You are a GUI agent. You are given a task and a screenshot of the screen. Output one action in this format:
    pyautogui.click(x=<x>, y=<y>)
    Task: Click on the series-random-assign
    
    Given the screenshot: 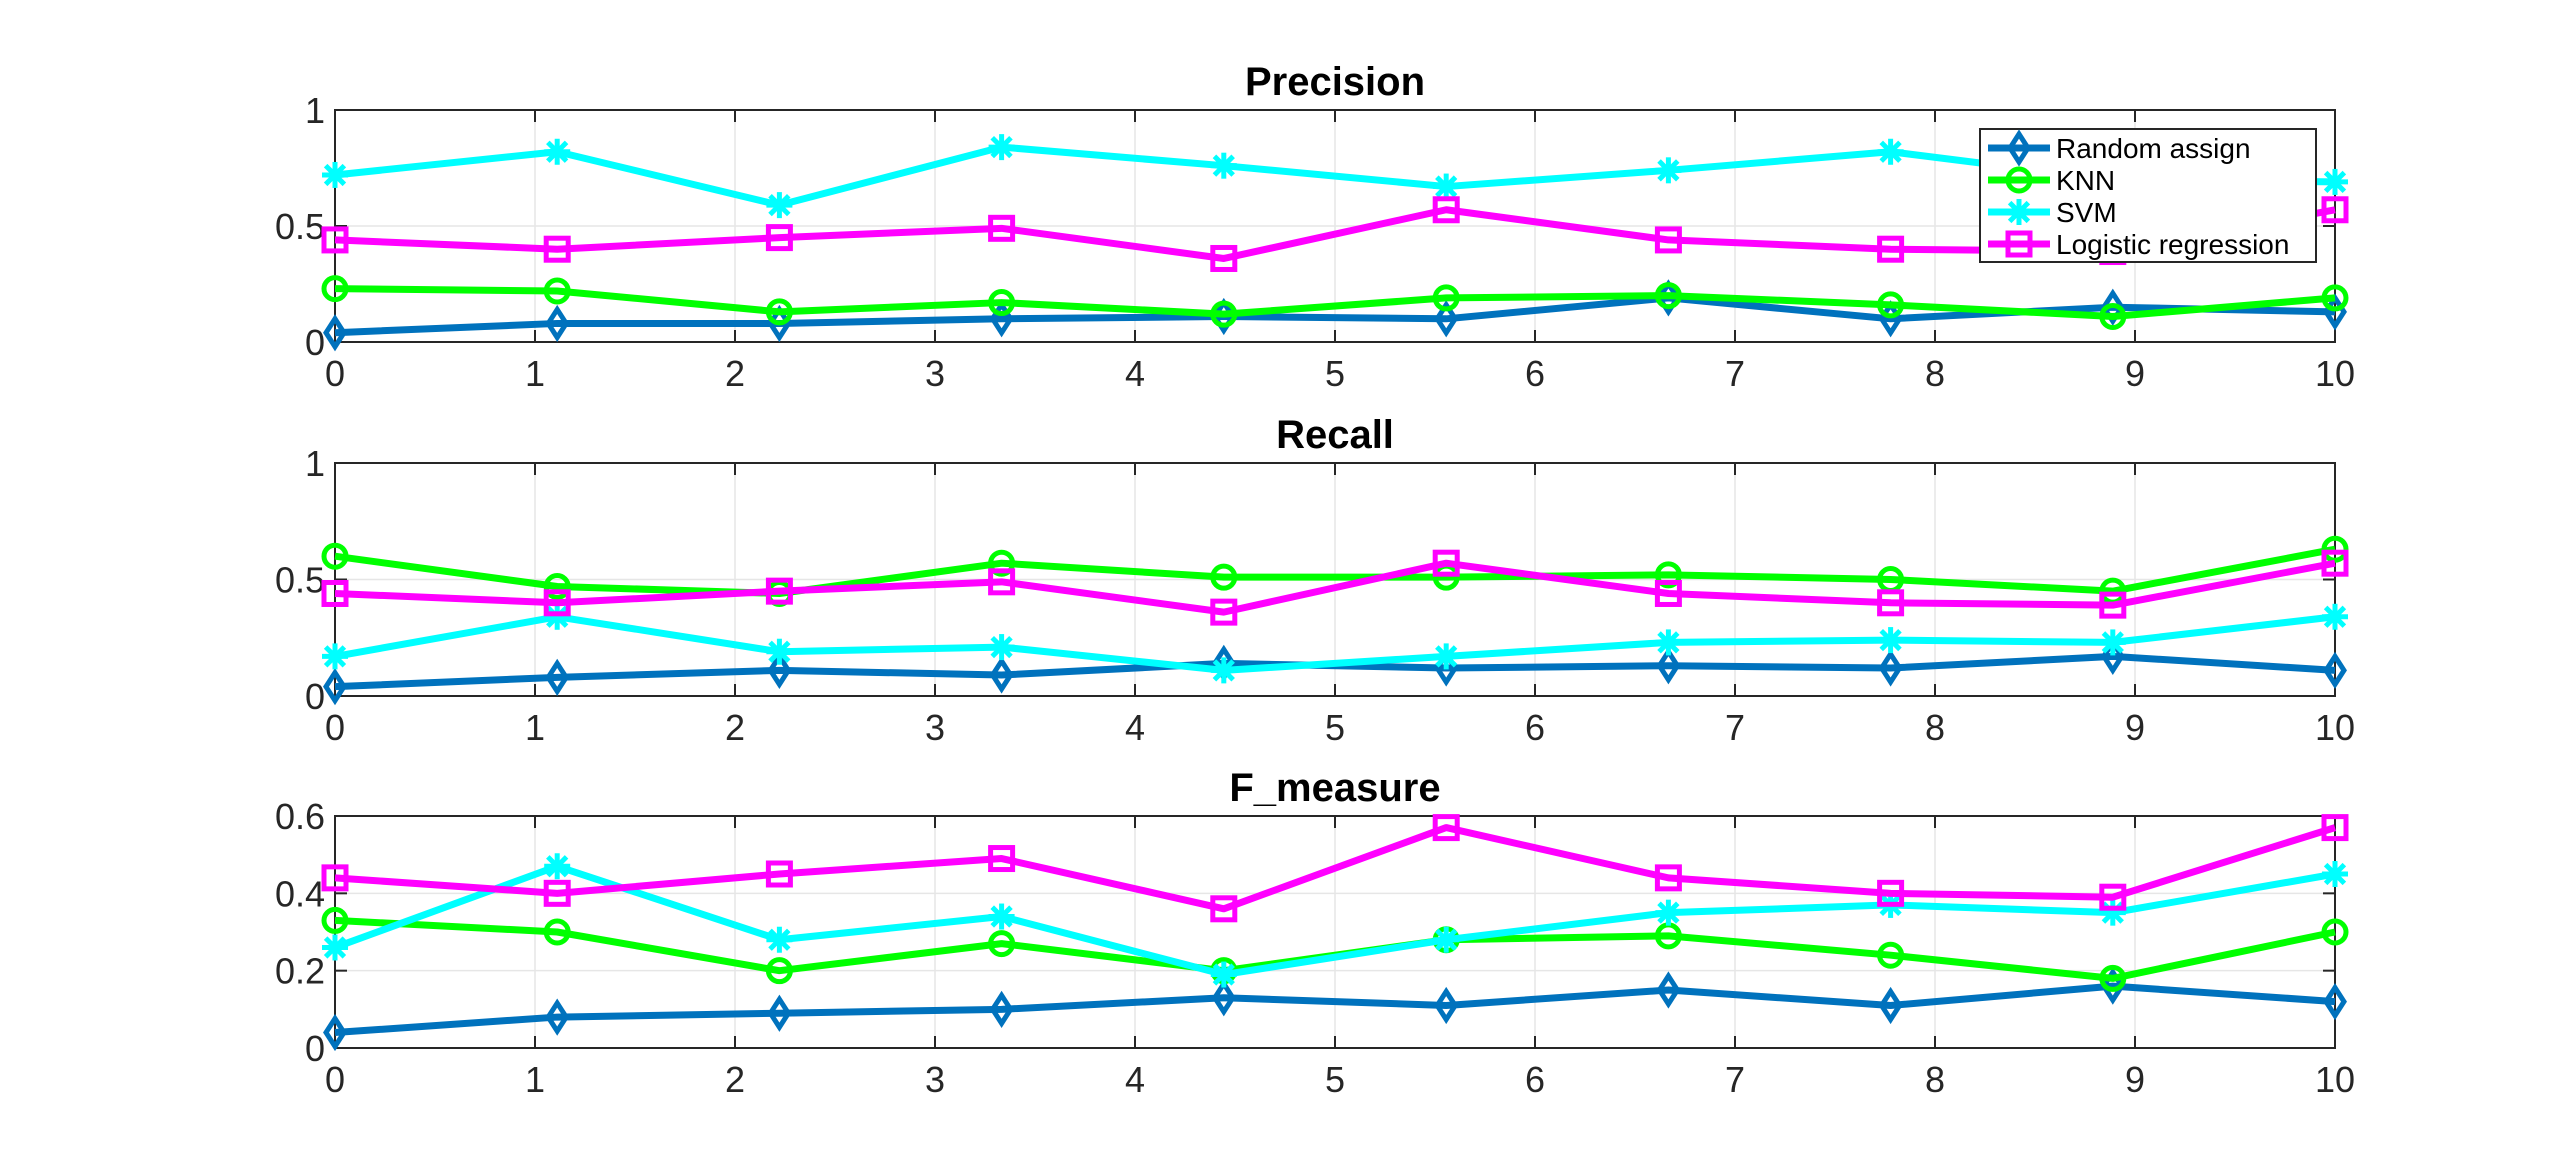 What is the action you would take?
    pyautogui.click(x=1335, y=1009)
    